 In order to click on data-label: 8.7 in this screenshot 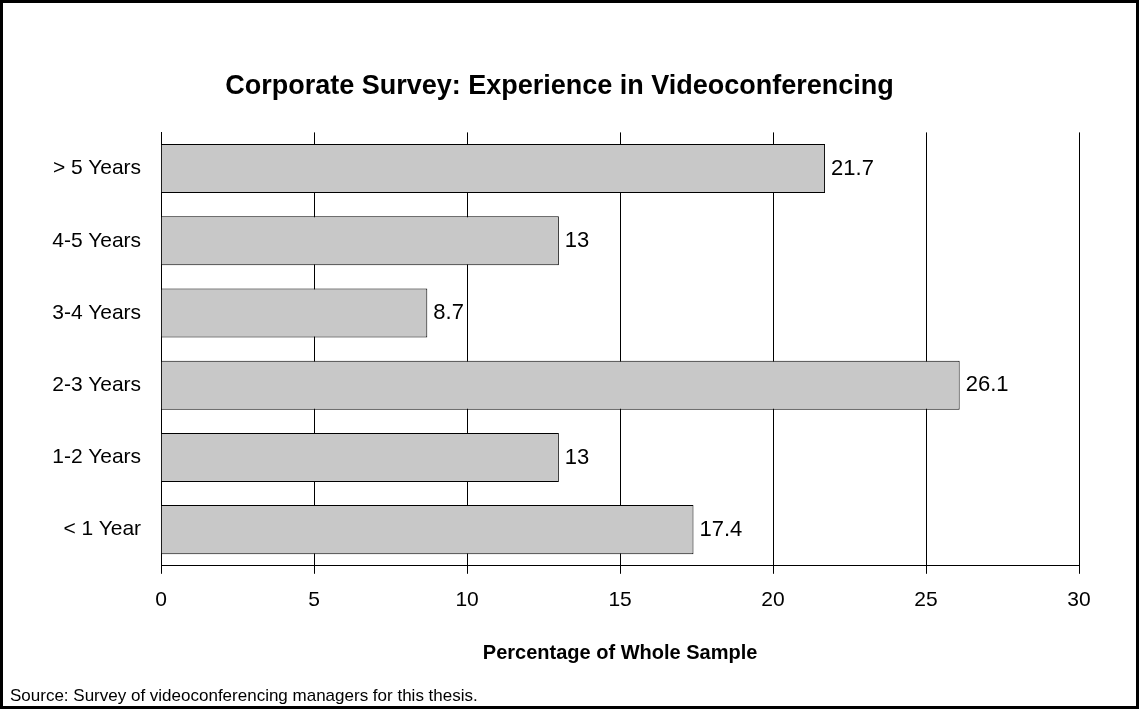, I will do `click(448, 312)`.